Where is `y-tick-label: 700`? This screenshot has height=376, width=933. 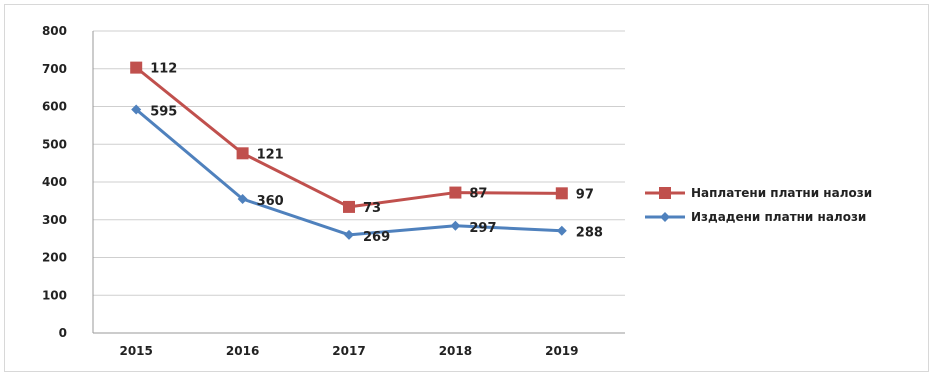 y-tick-label: 700 is located at coordinates (54, 69).